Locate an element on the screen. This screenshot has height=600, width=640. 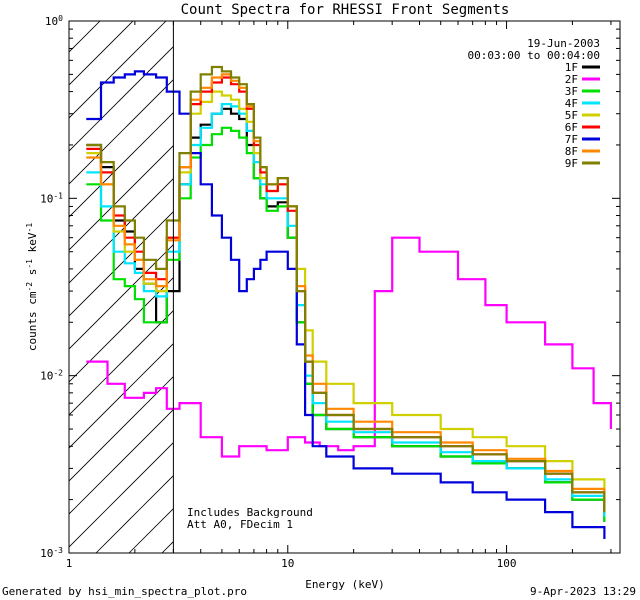
legend-label-3f: 3F is located at coordinates (571, 91).